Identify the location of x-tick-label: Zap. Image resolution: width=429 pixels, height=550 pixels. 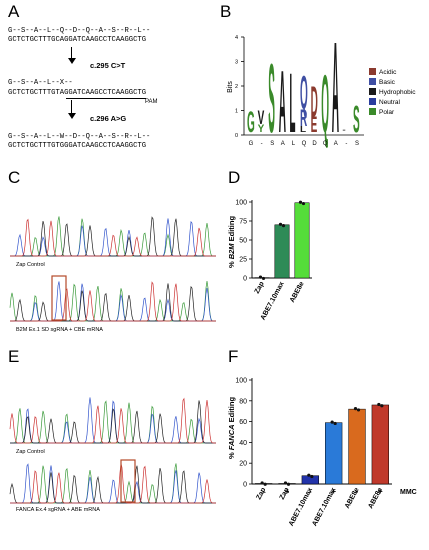
(260, 288).